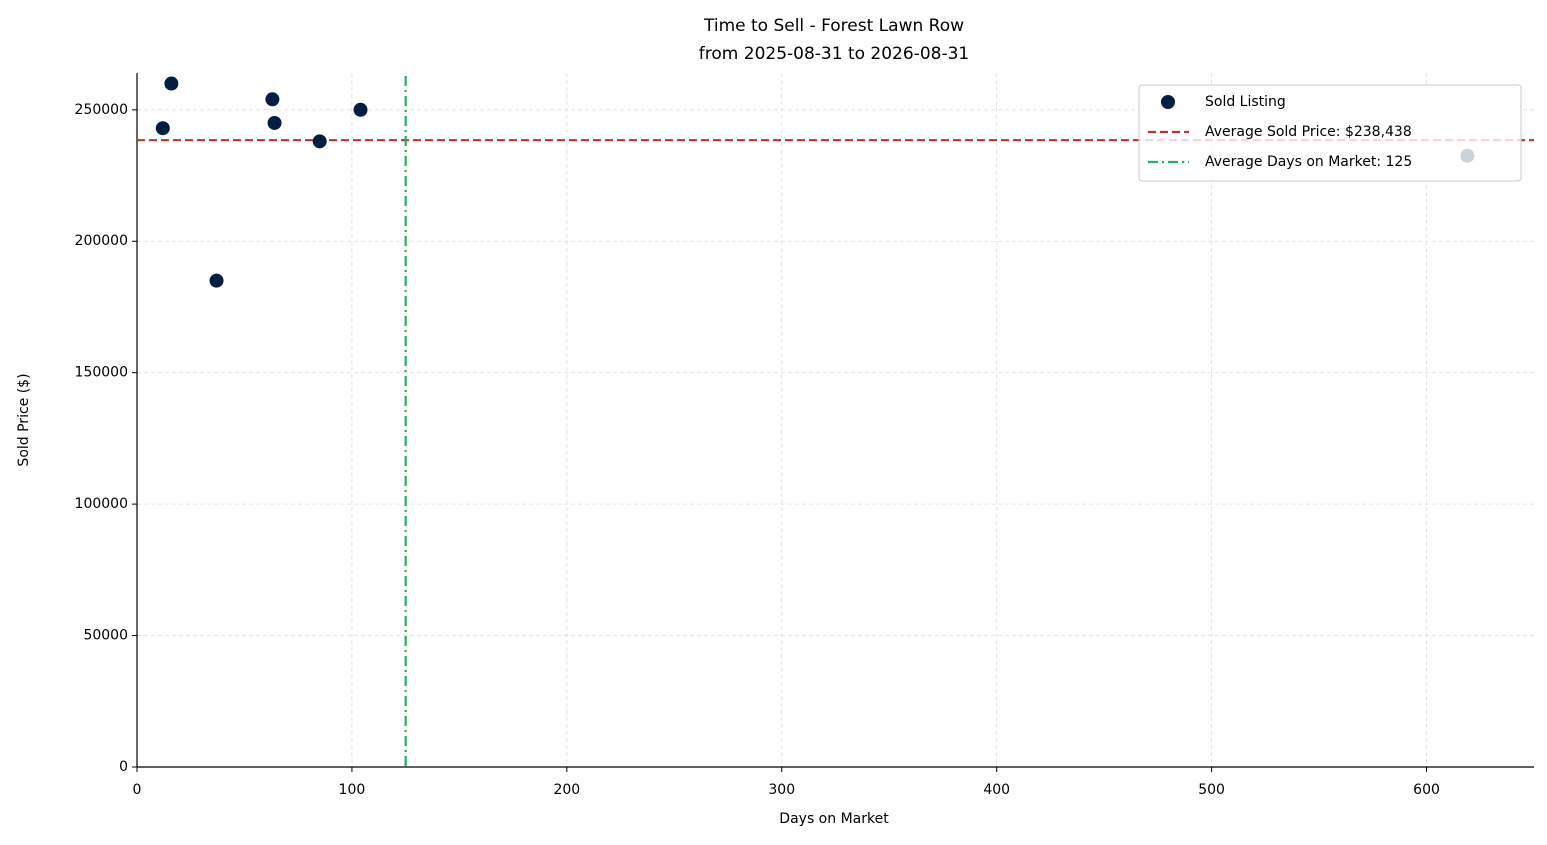 The image size is (1547, 845). I want to click on chart-title: Time to Sell - Forest Lawn Row, so click(833, 26).